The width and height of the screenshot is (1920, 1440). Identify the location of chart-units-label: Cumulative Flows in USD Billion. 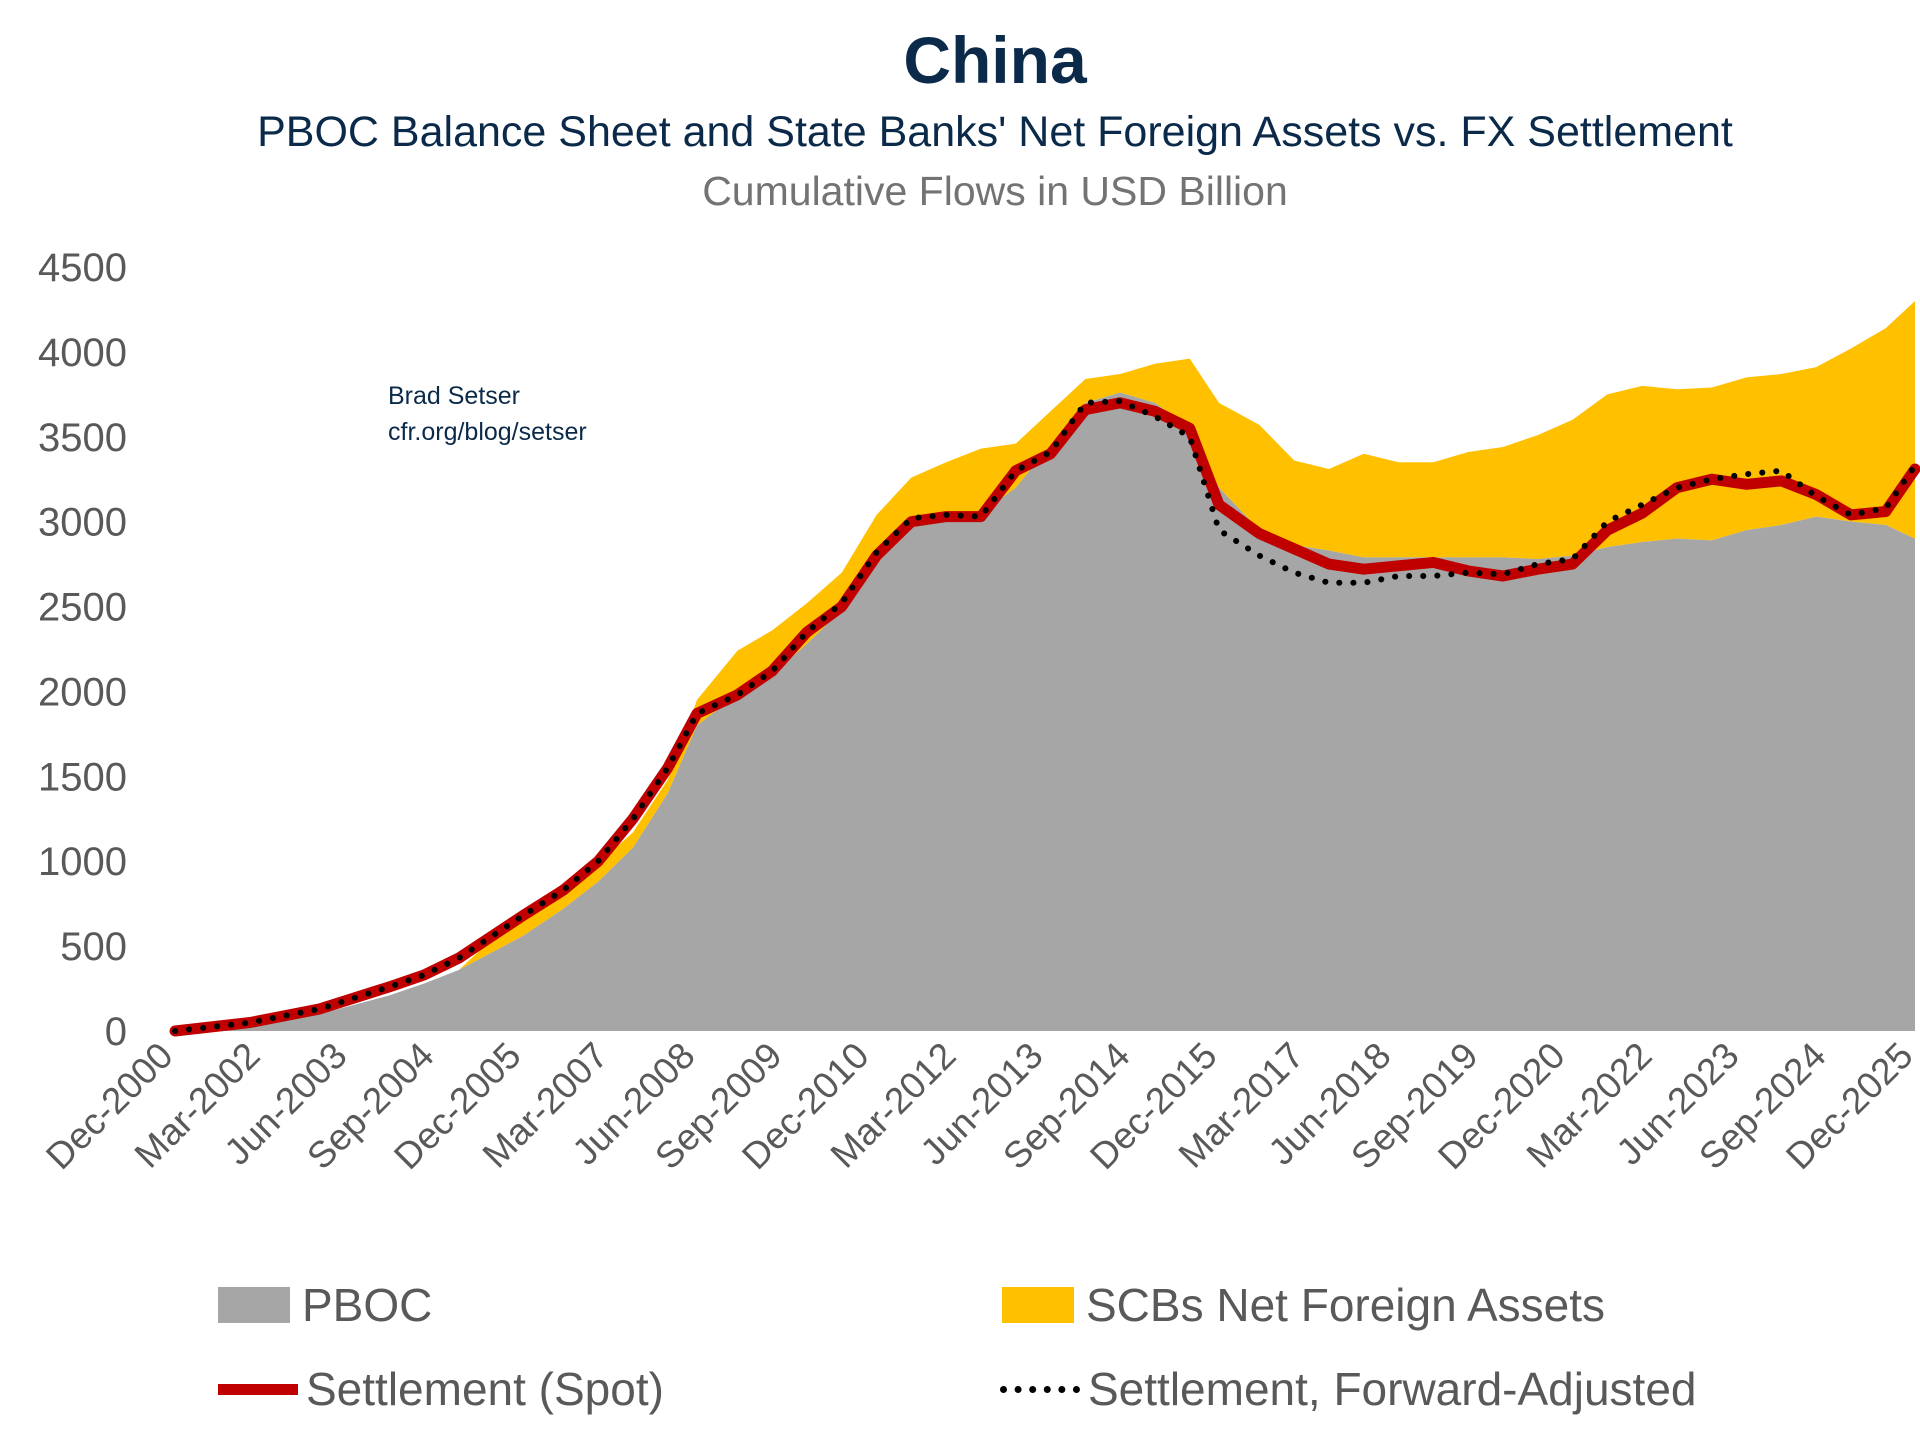
(995, 191).